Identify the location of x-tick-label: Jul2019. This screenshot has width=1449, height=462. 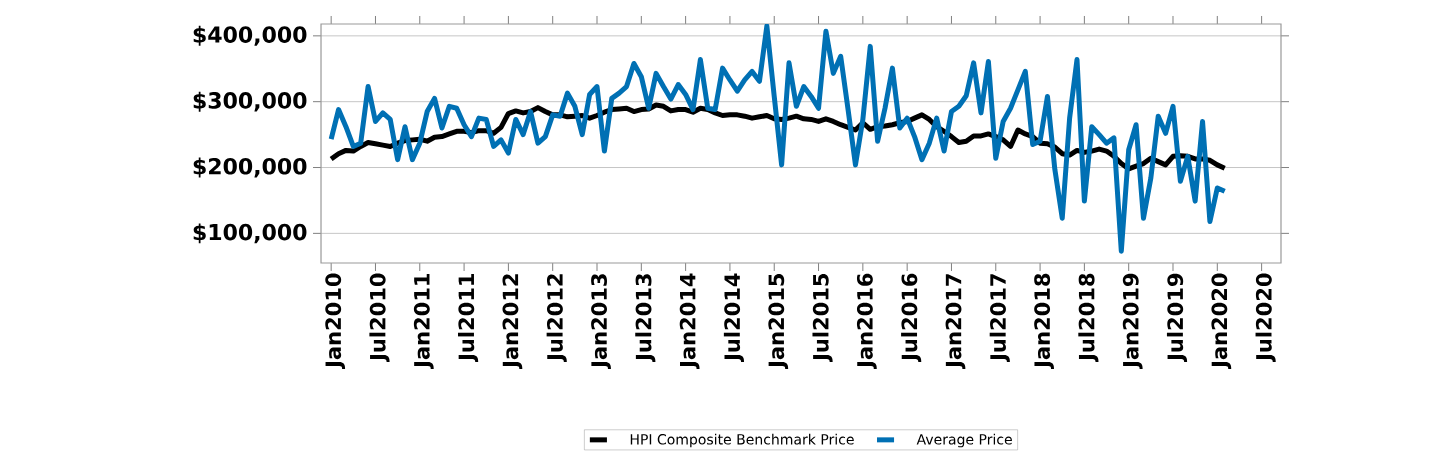
(1177, 318).